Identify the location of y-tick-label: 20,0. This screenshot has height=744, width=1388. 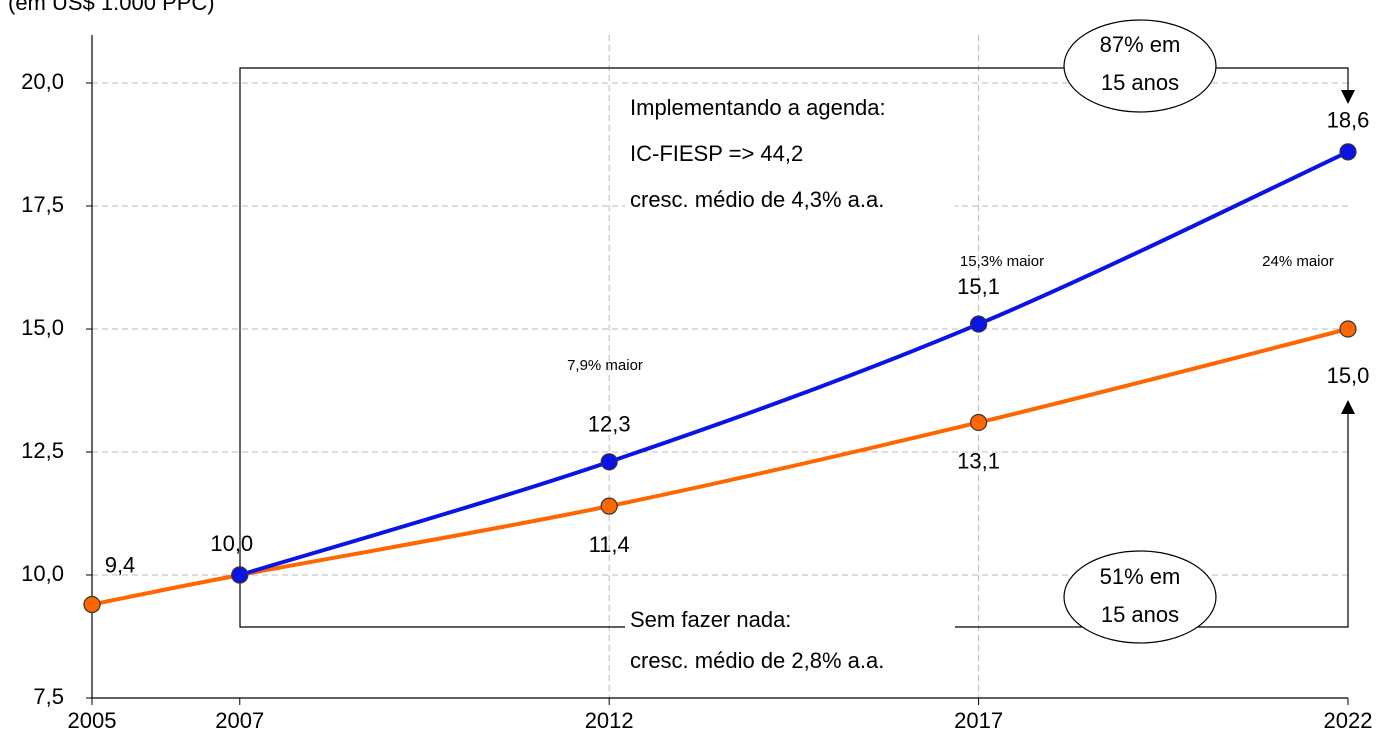
(42, 81).